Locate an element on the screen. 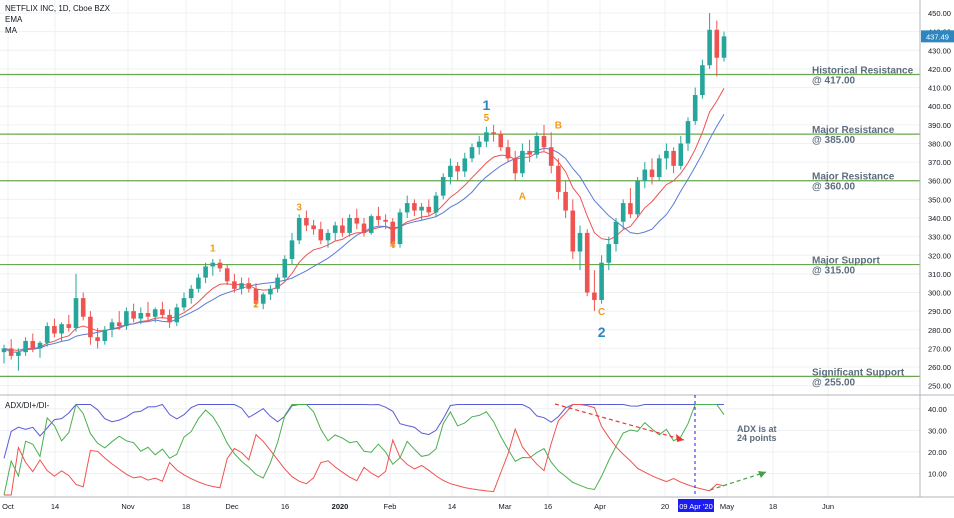  red-arrow-head is located at coordinates (680, 438).